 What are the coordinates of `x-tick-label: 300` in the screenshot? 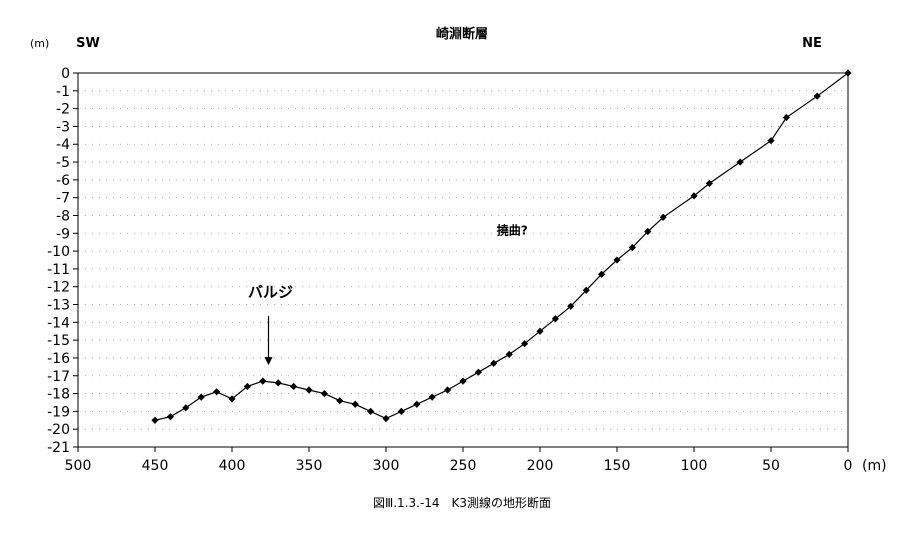 It's located at (386, 466).